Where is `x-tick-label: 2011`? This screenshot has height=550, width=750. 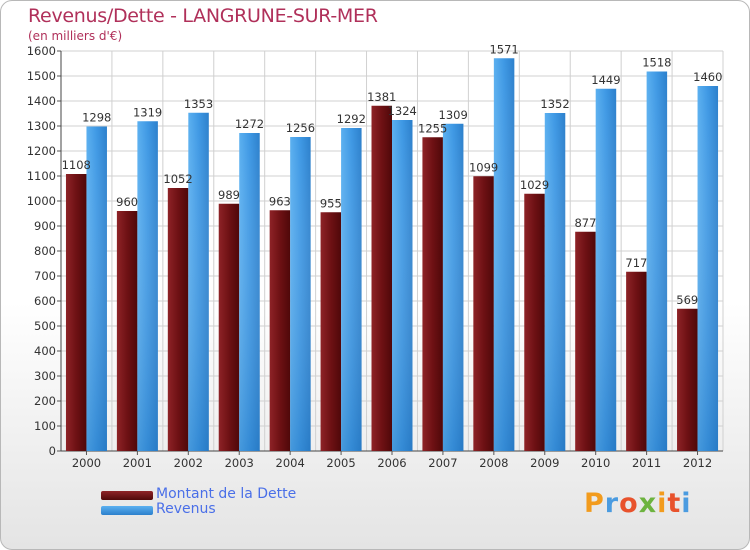 x-tick-label: 2011 is located at coordinates (646, 463).